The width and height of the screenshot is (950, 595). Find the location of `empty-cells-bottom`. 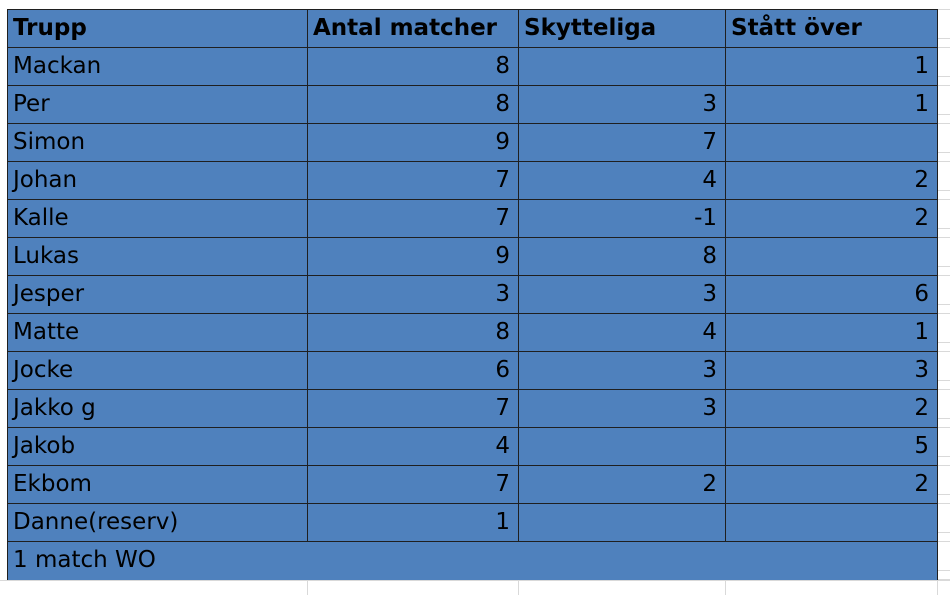

empty-cells-bottom is located at coordinates (475, 587).